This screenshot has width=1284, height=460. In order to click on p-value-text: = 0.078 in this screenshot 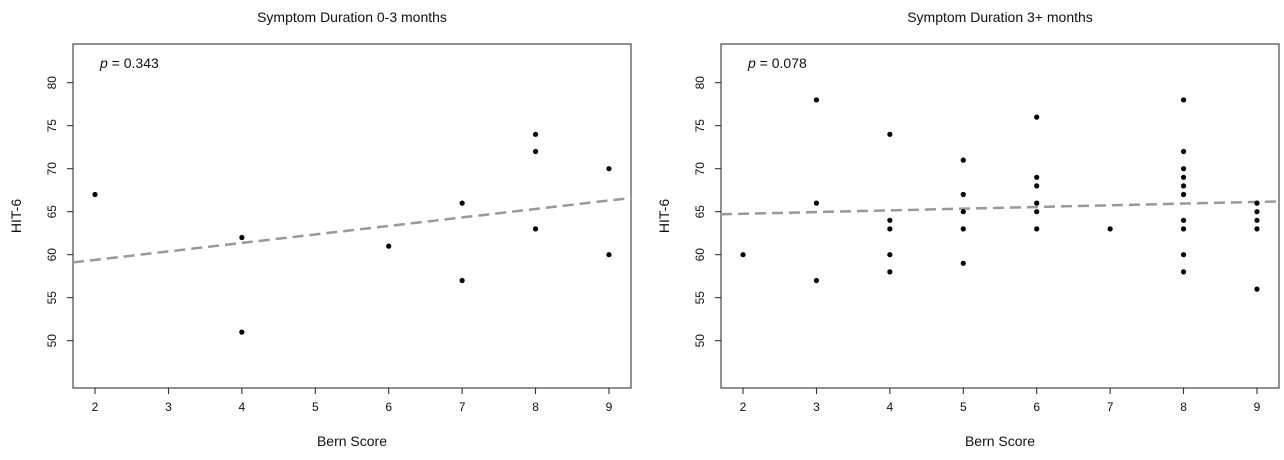, I will do `click(781, 63)`.